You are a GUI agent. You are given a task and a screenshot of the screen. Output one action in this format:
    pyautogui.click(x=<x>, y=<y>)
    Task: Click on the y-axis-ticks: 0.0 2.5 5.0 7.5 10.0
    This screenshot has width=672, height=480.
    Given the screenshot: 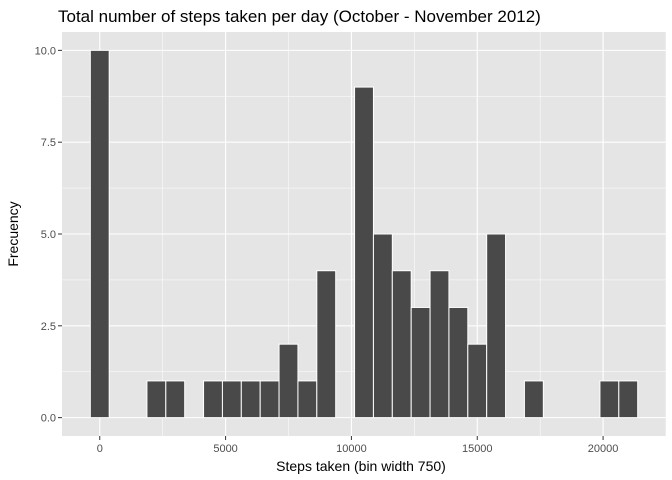 What is the action you would take?
    pyautogui.click(x=48, y=235)
    